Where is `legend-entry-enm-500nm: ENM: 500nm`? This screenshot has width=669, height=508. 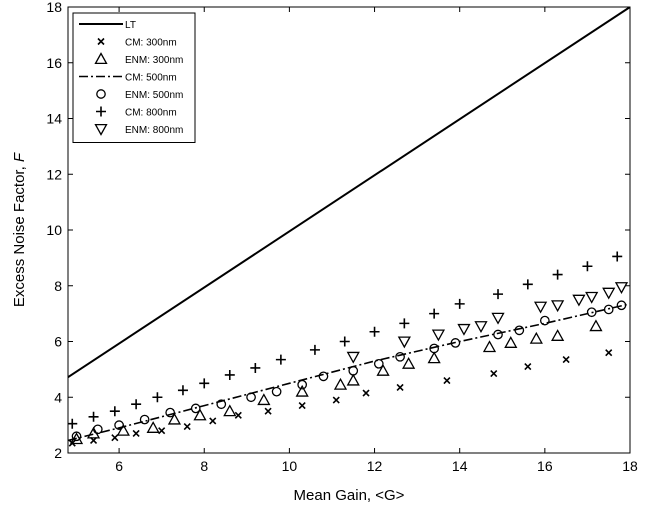 legend-entry-enm-500nm: ENM: 500nm is located at coordinates (139, 95).